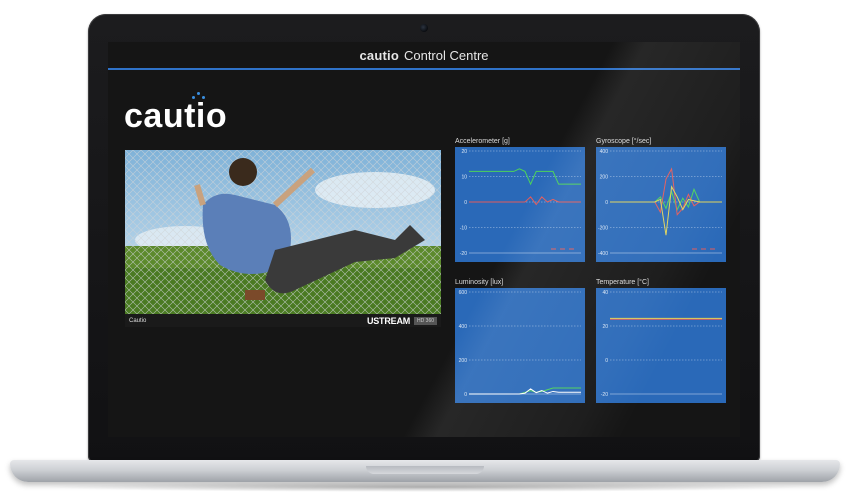 Image resolution: width=850 pixels, height=502 pixels. What do you see at coordinates (464, 178) in the screenshot?
I see `y-tick-label: 10` at bounding box center [464, 178].